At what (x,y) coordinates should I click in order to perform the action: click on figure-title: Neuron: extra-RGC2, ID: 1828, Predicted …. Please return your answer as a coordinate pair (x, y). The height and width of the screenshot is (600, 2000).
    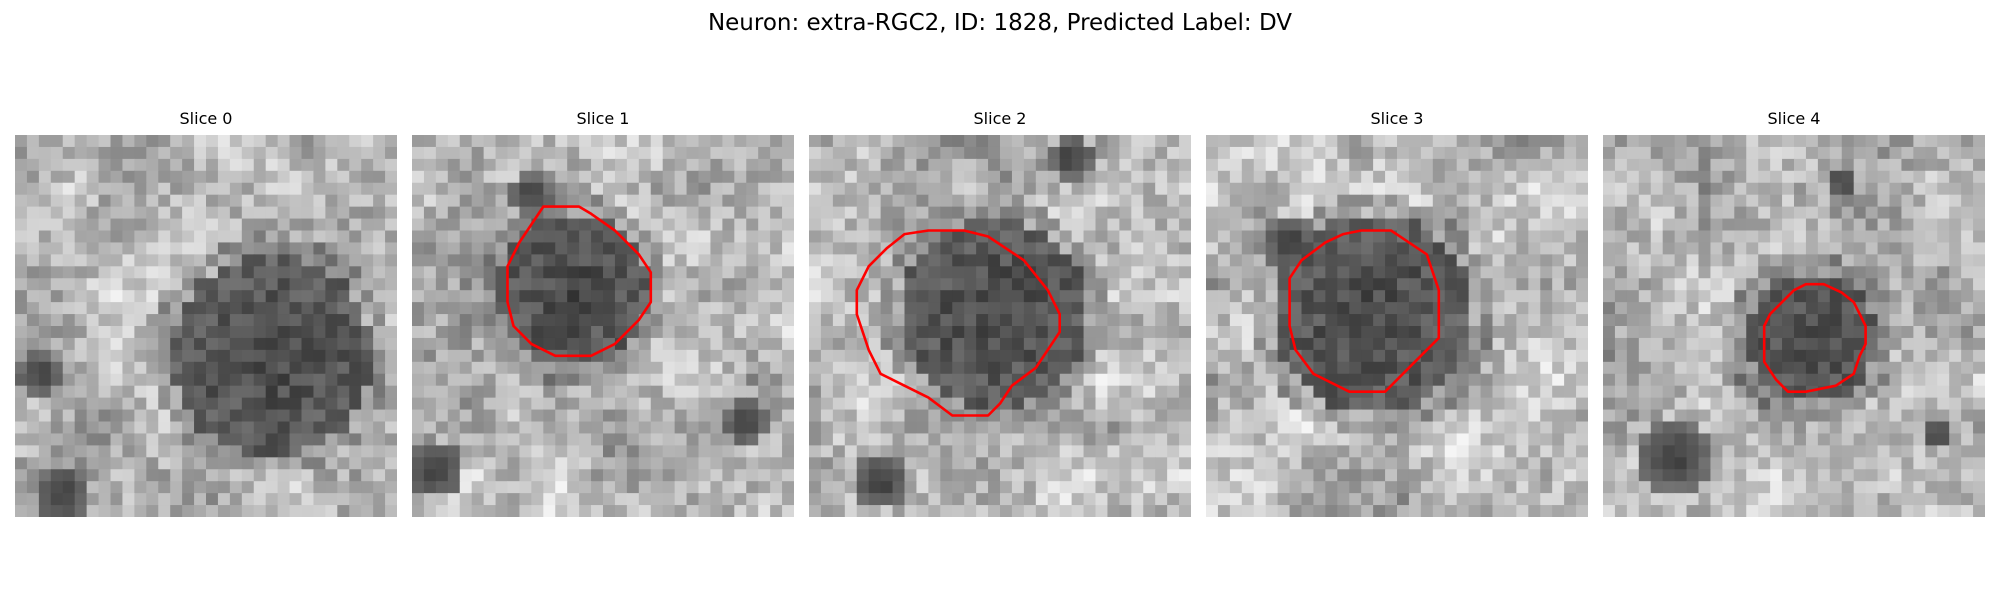
    Looking at the image, I should click on (1000, 23).